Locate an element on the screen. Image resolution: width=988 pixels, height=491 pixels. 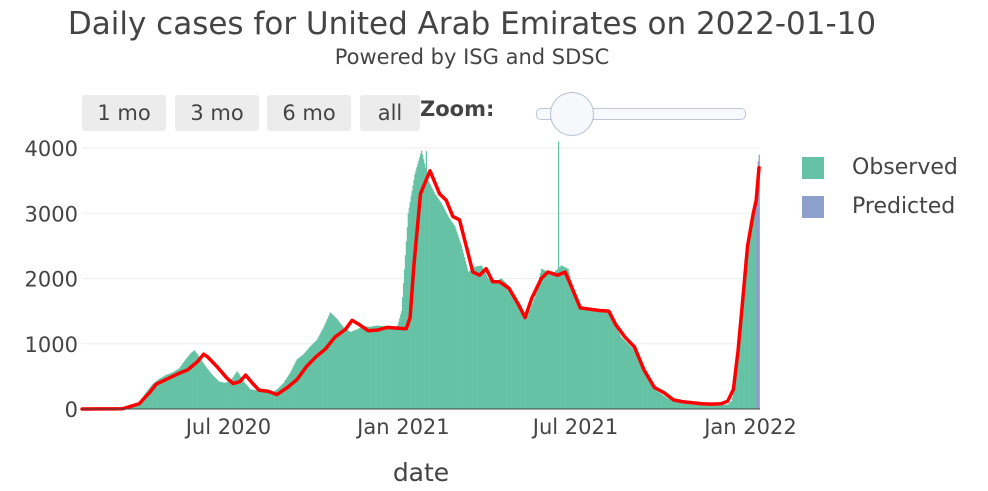
predicted-bar is located at coordinates (756, 301).